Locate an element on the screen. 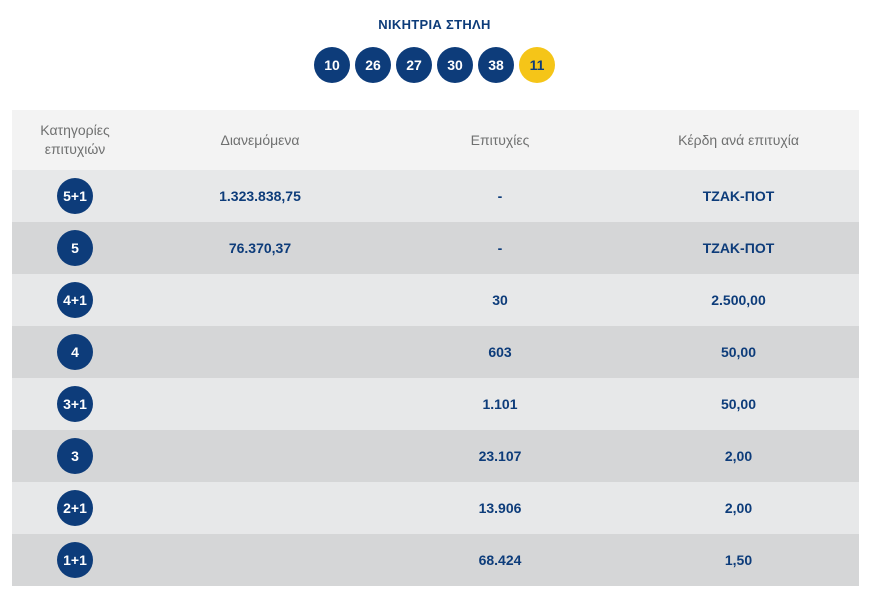  winners-cell: 13.906 is located at coordinates (500, 508).